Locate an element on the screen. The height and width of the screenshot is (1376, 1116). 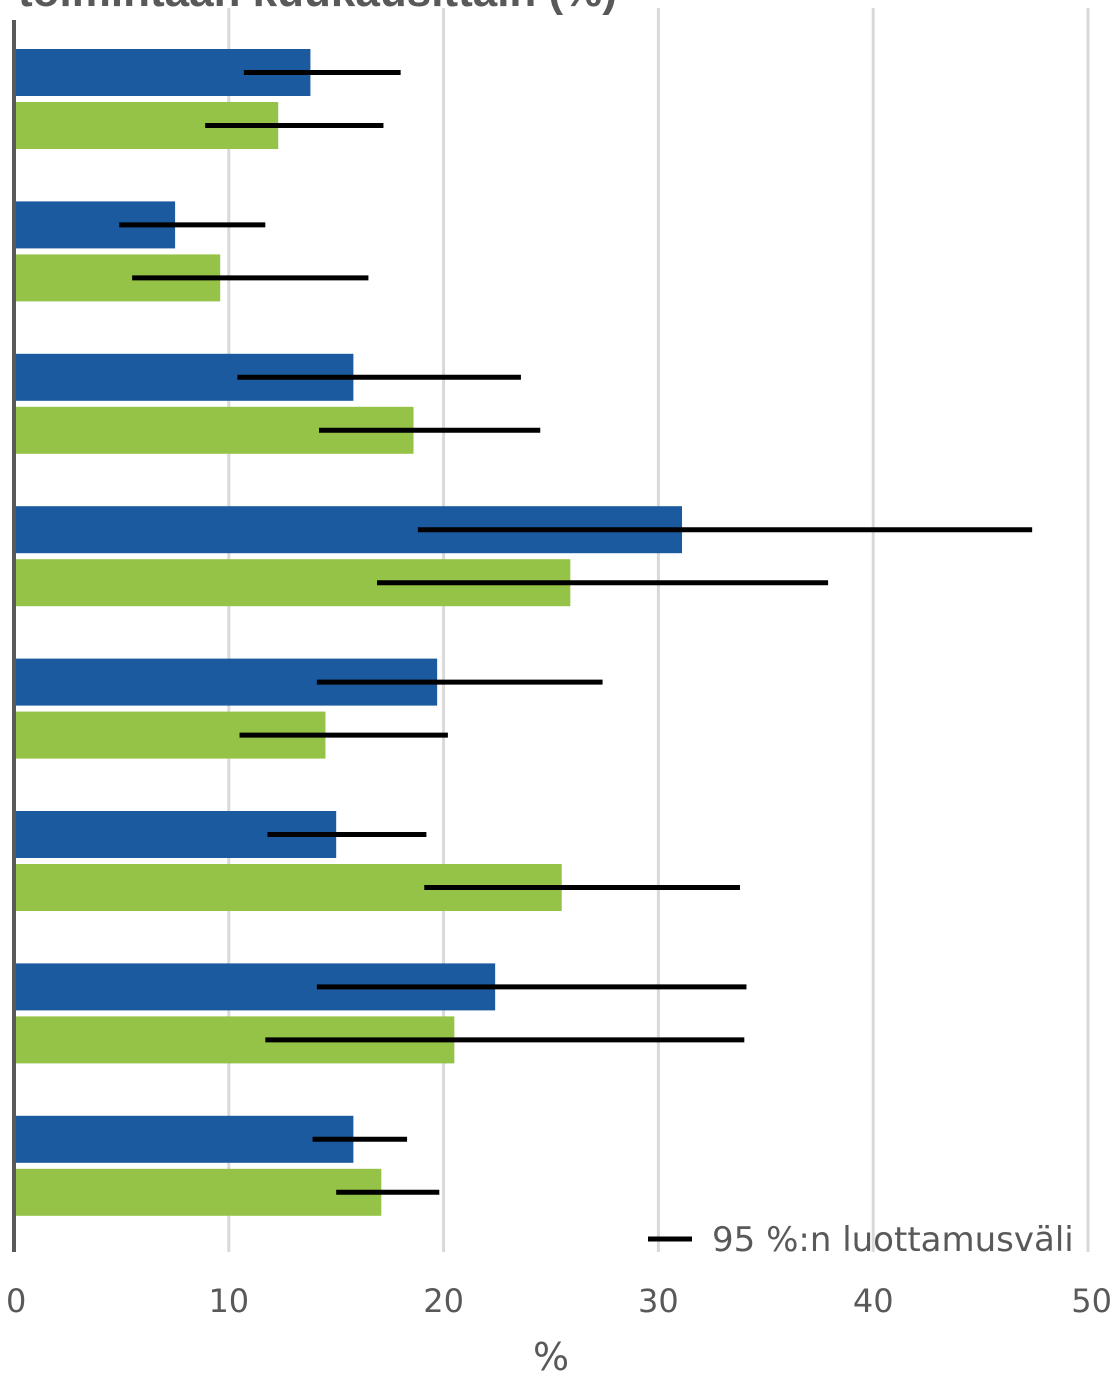
x-tick-label: 20 is located at coordinates (443, 1301).